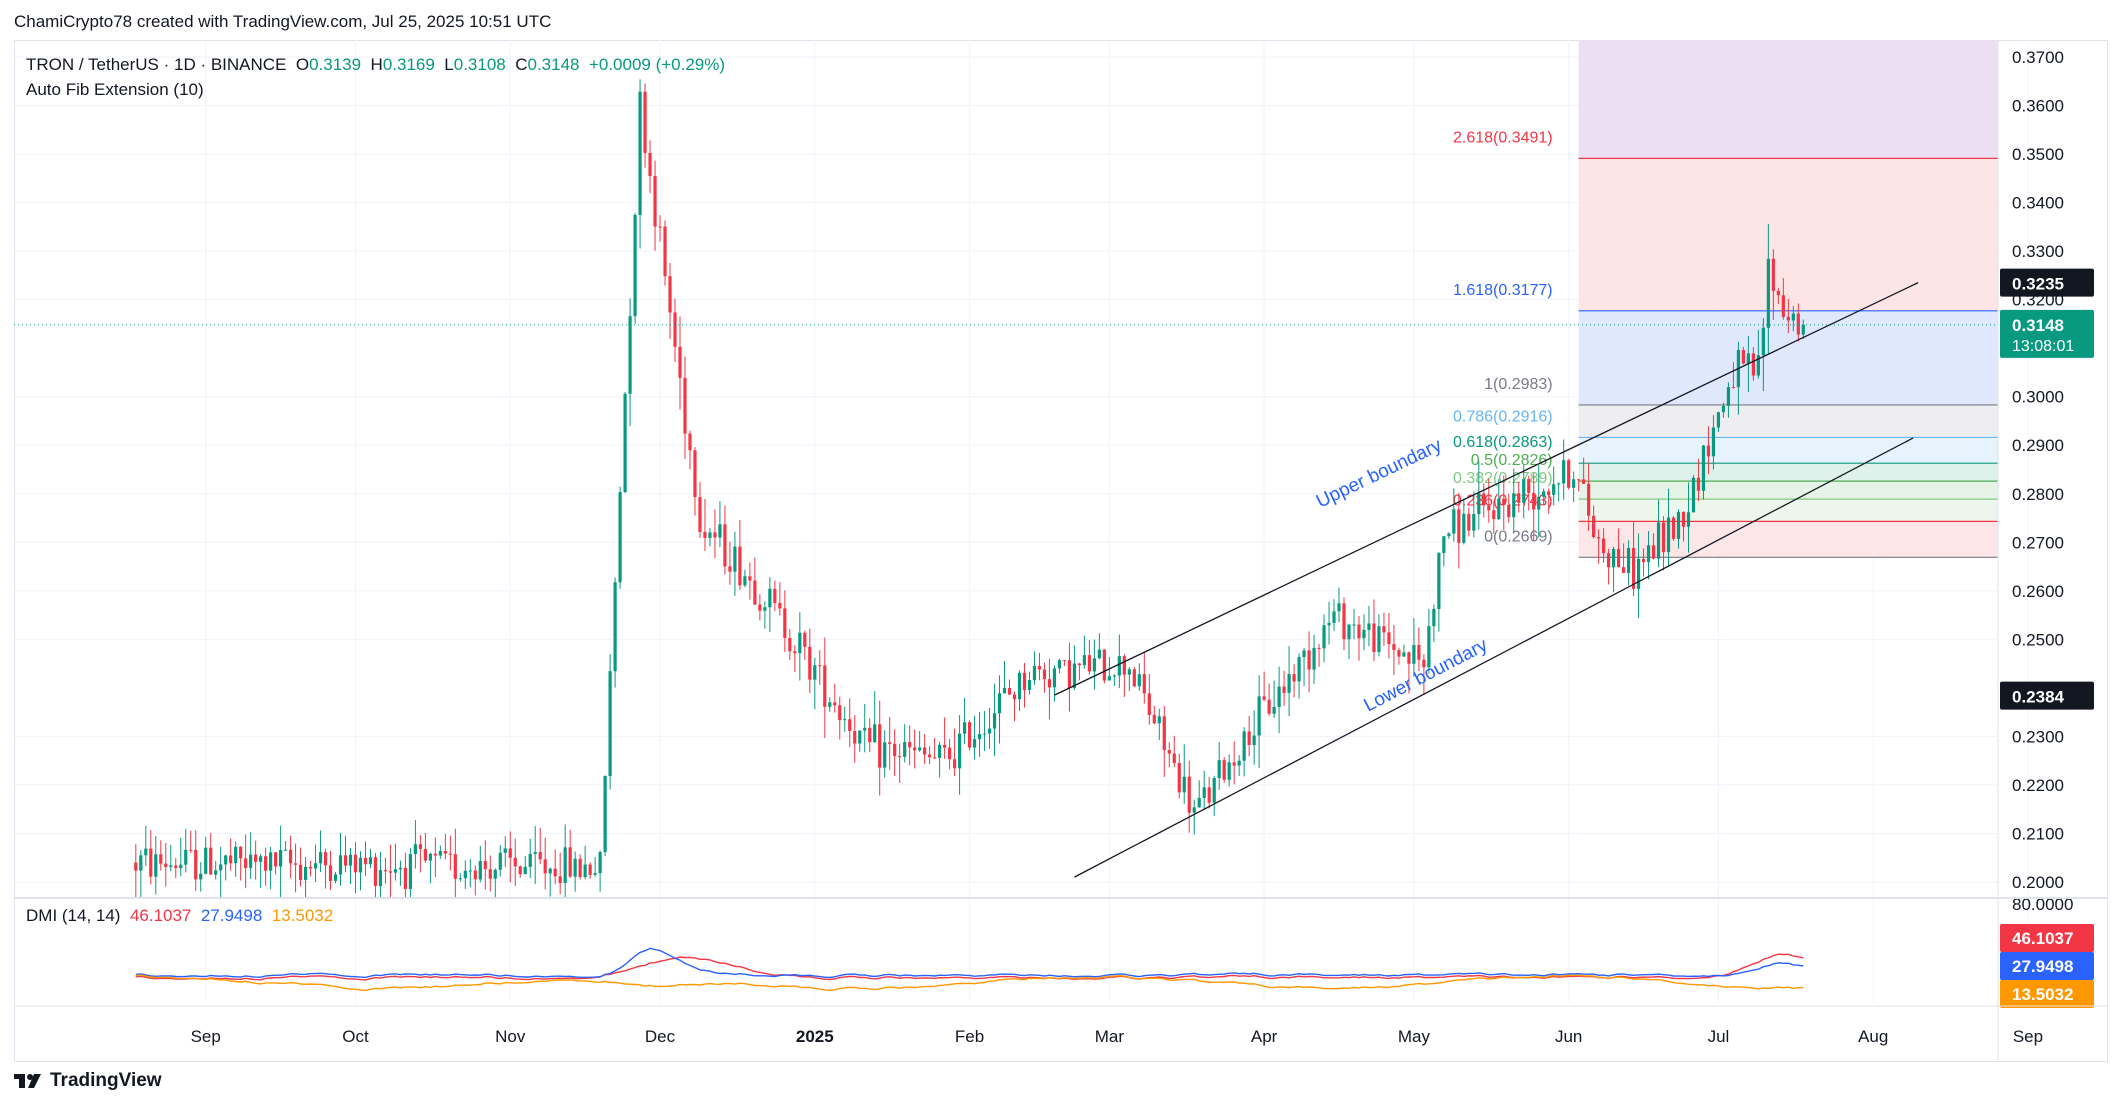 The image size is (2114, 1108). I want to click on time-tick-label: Nov, so click(510, 1036).